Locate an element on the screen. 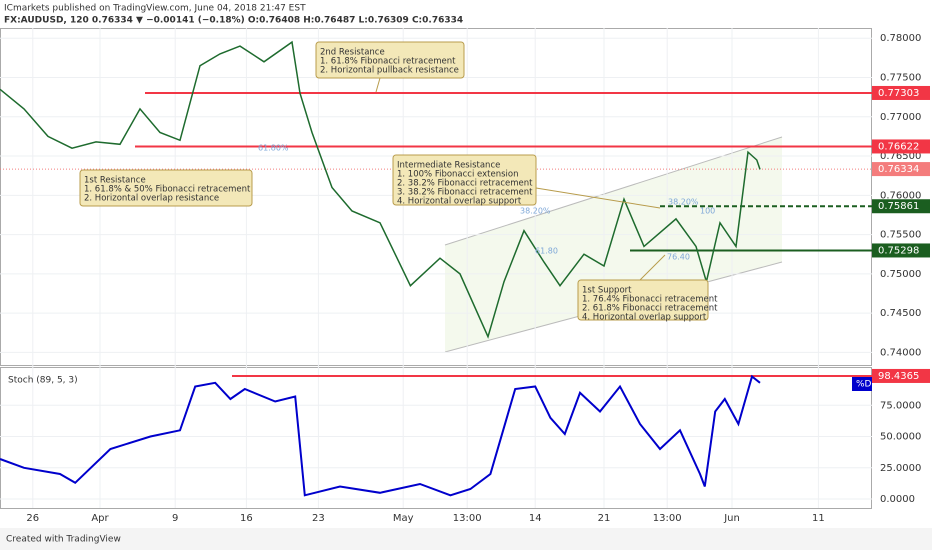 The height and width of the screenshot is (550, 932). annotation-line: 1. 76.4% Fibonacci retracement is located at coordinates (650, 300).